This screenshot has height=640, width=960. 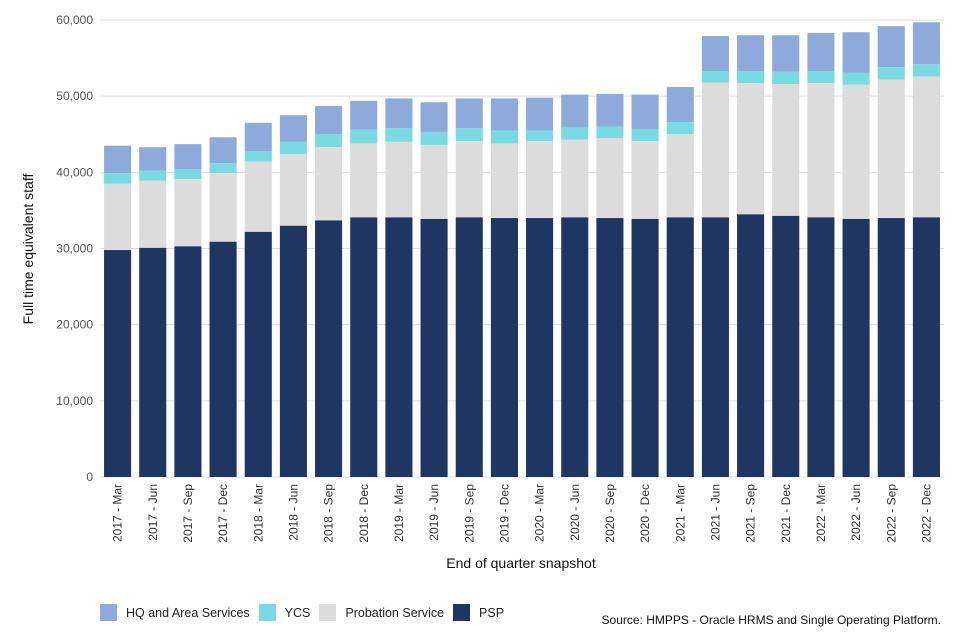 I want to click on bar-segment-probation-service: 2019 - Dec — Probation Service: 9800, so click(x=504, y=181).